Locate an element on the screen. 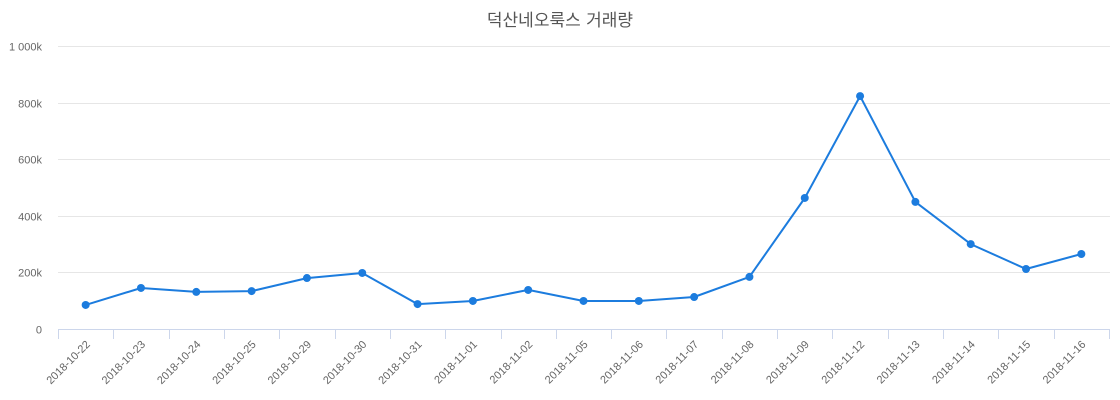 The width and height of the screenshot is (1120, 400). x-tick-label: 2018-11-16 is located at coordinates (1065, 363).